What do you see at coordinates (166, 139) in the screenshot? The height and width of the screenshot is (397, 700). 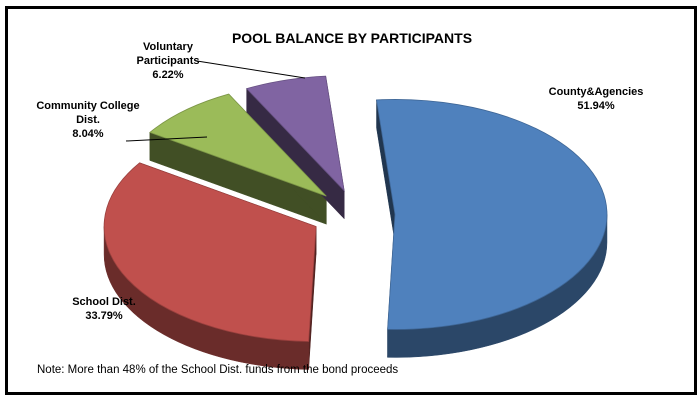 I see `leader-line-community-college-dist-` at bounding box center [166, 139].